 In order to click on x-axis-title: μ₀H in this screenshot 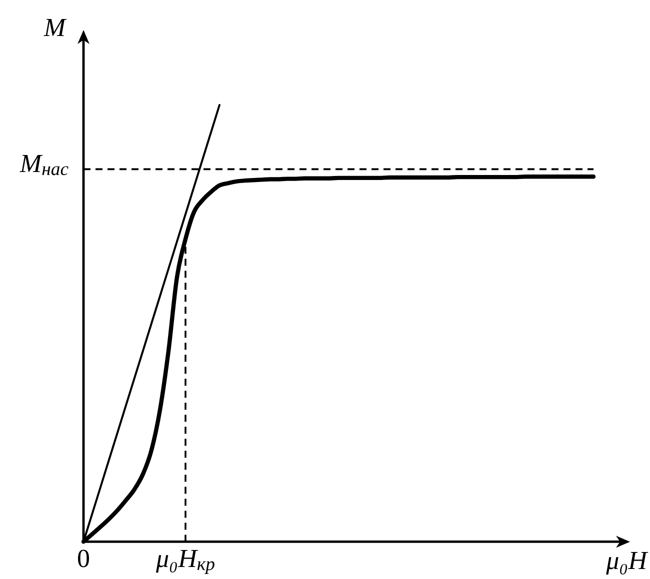, I will do `click(626, 560)`.